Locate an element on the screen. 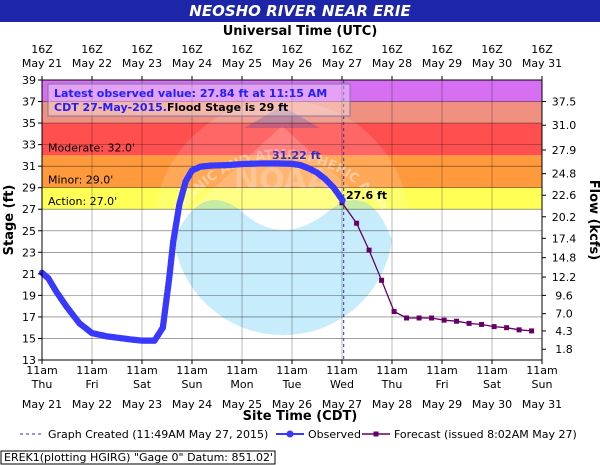  stage-axis: 13 15 17 19 21 23 25 27 29 31 33 35 37 39 is located at coordinates (32, 220).